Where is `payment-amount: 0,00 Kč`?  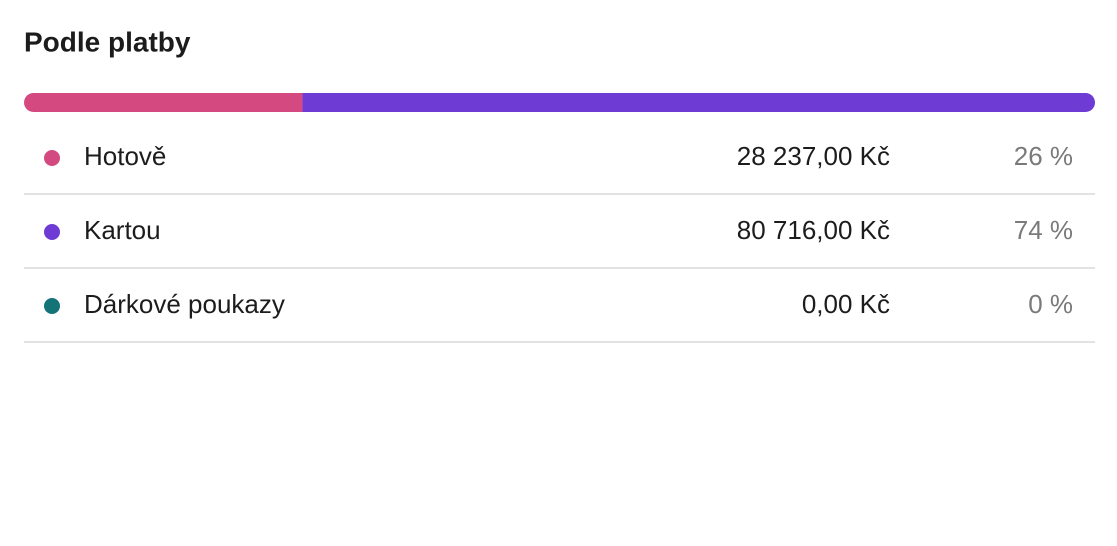 payment-amount: 0,00 Kč is located at coordinates (846, 304).